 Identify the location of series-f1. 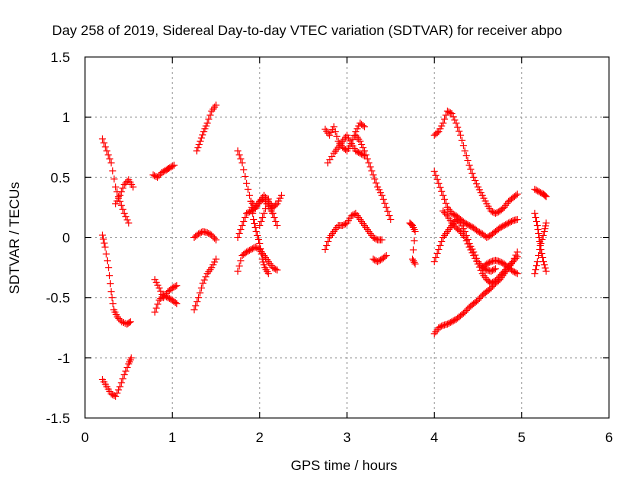
(412, 243).